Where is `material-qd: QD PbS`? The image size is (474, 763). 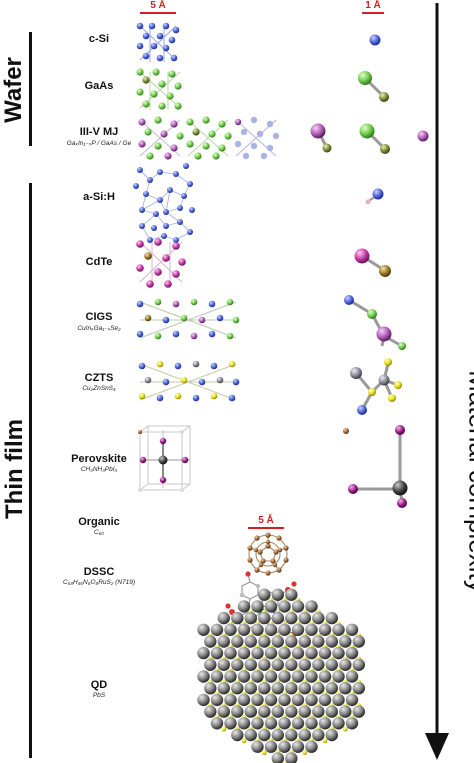
material-qd: QD PbS is located at coordinates (99, 689).